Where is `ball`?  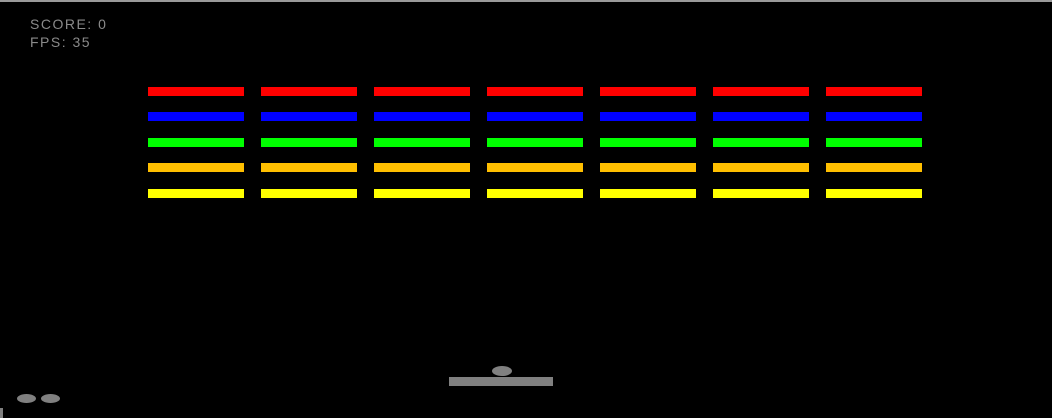 ball is located at coordinates (502, 371).